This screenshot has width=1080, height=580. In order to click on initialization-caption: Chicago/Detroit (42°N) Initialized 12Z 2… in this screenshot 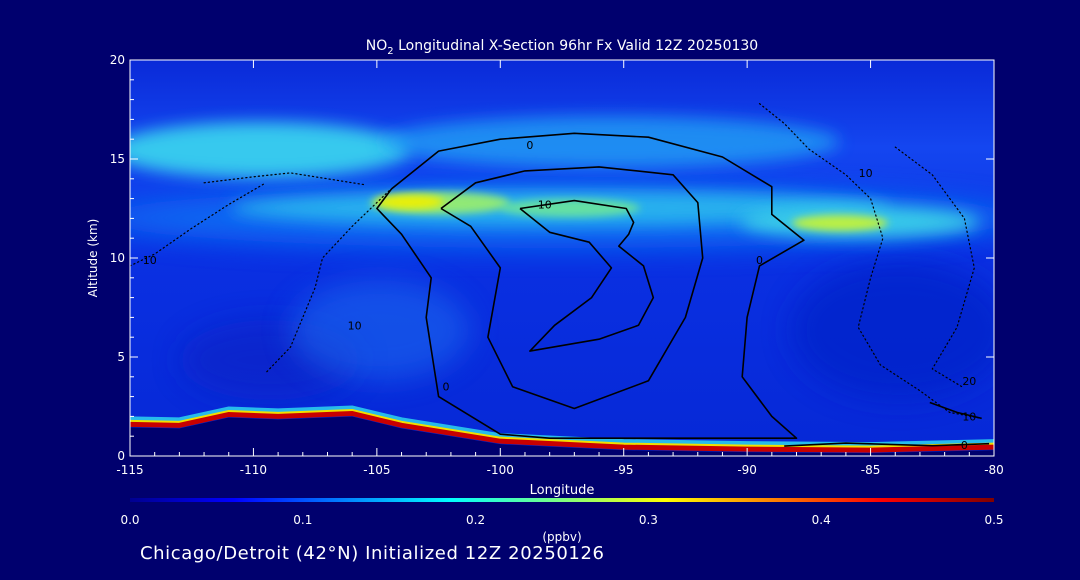, I will do `click(372, 553)`.